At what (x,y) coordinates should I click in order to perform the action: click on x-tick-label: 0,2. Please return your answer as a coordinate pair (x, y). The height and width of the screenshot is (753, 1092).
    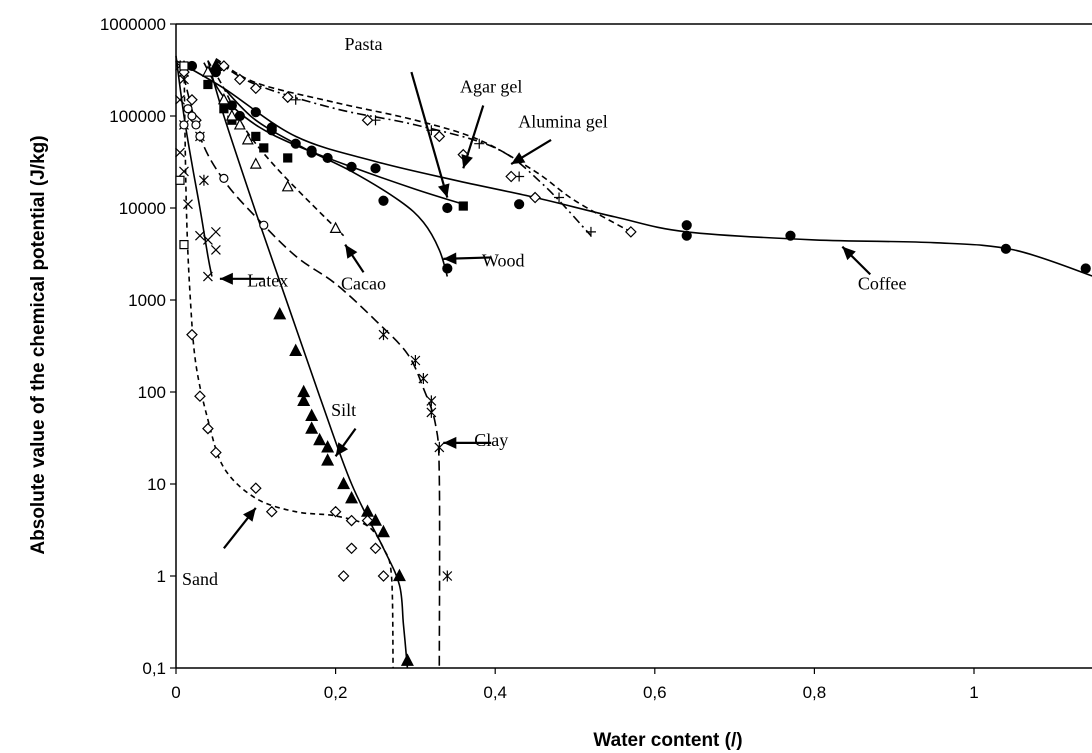
    Looking at the image, I should click on (336, 692).